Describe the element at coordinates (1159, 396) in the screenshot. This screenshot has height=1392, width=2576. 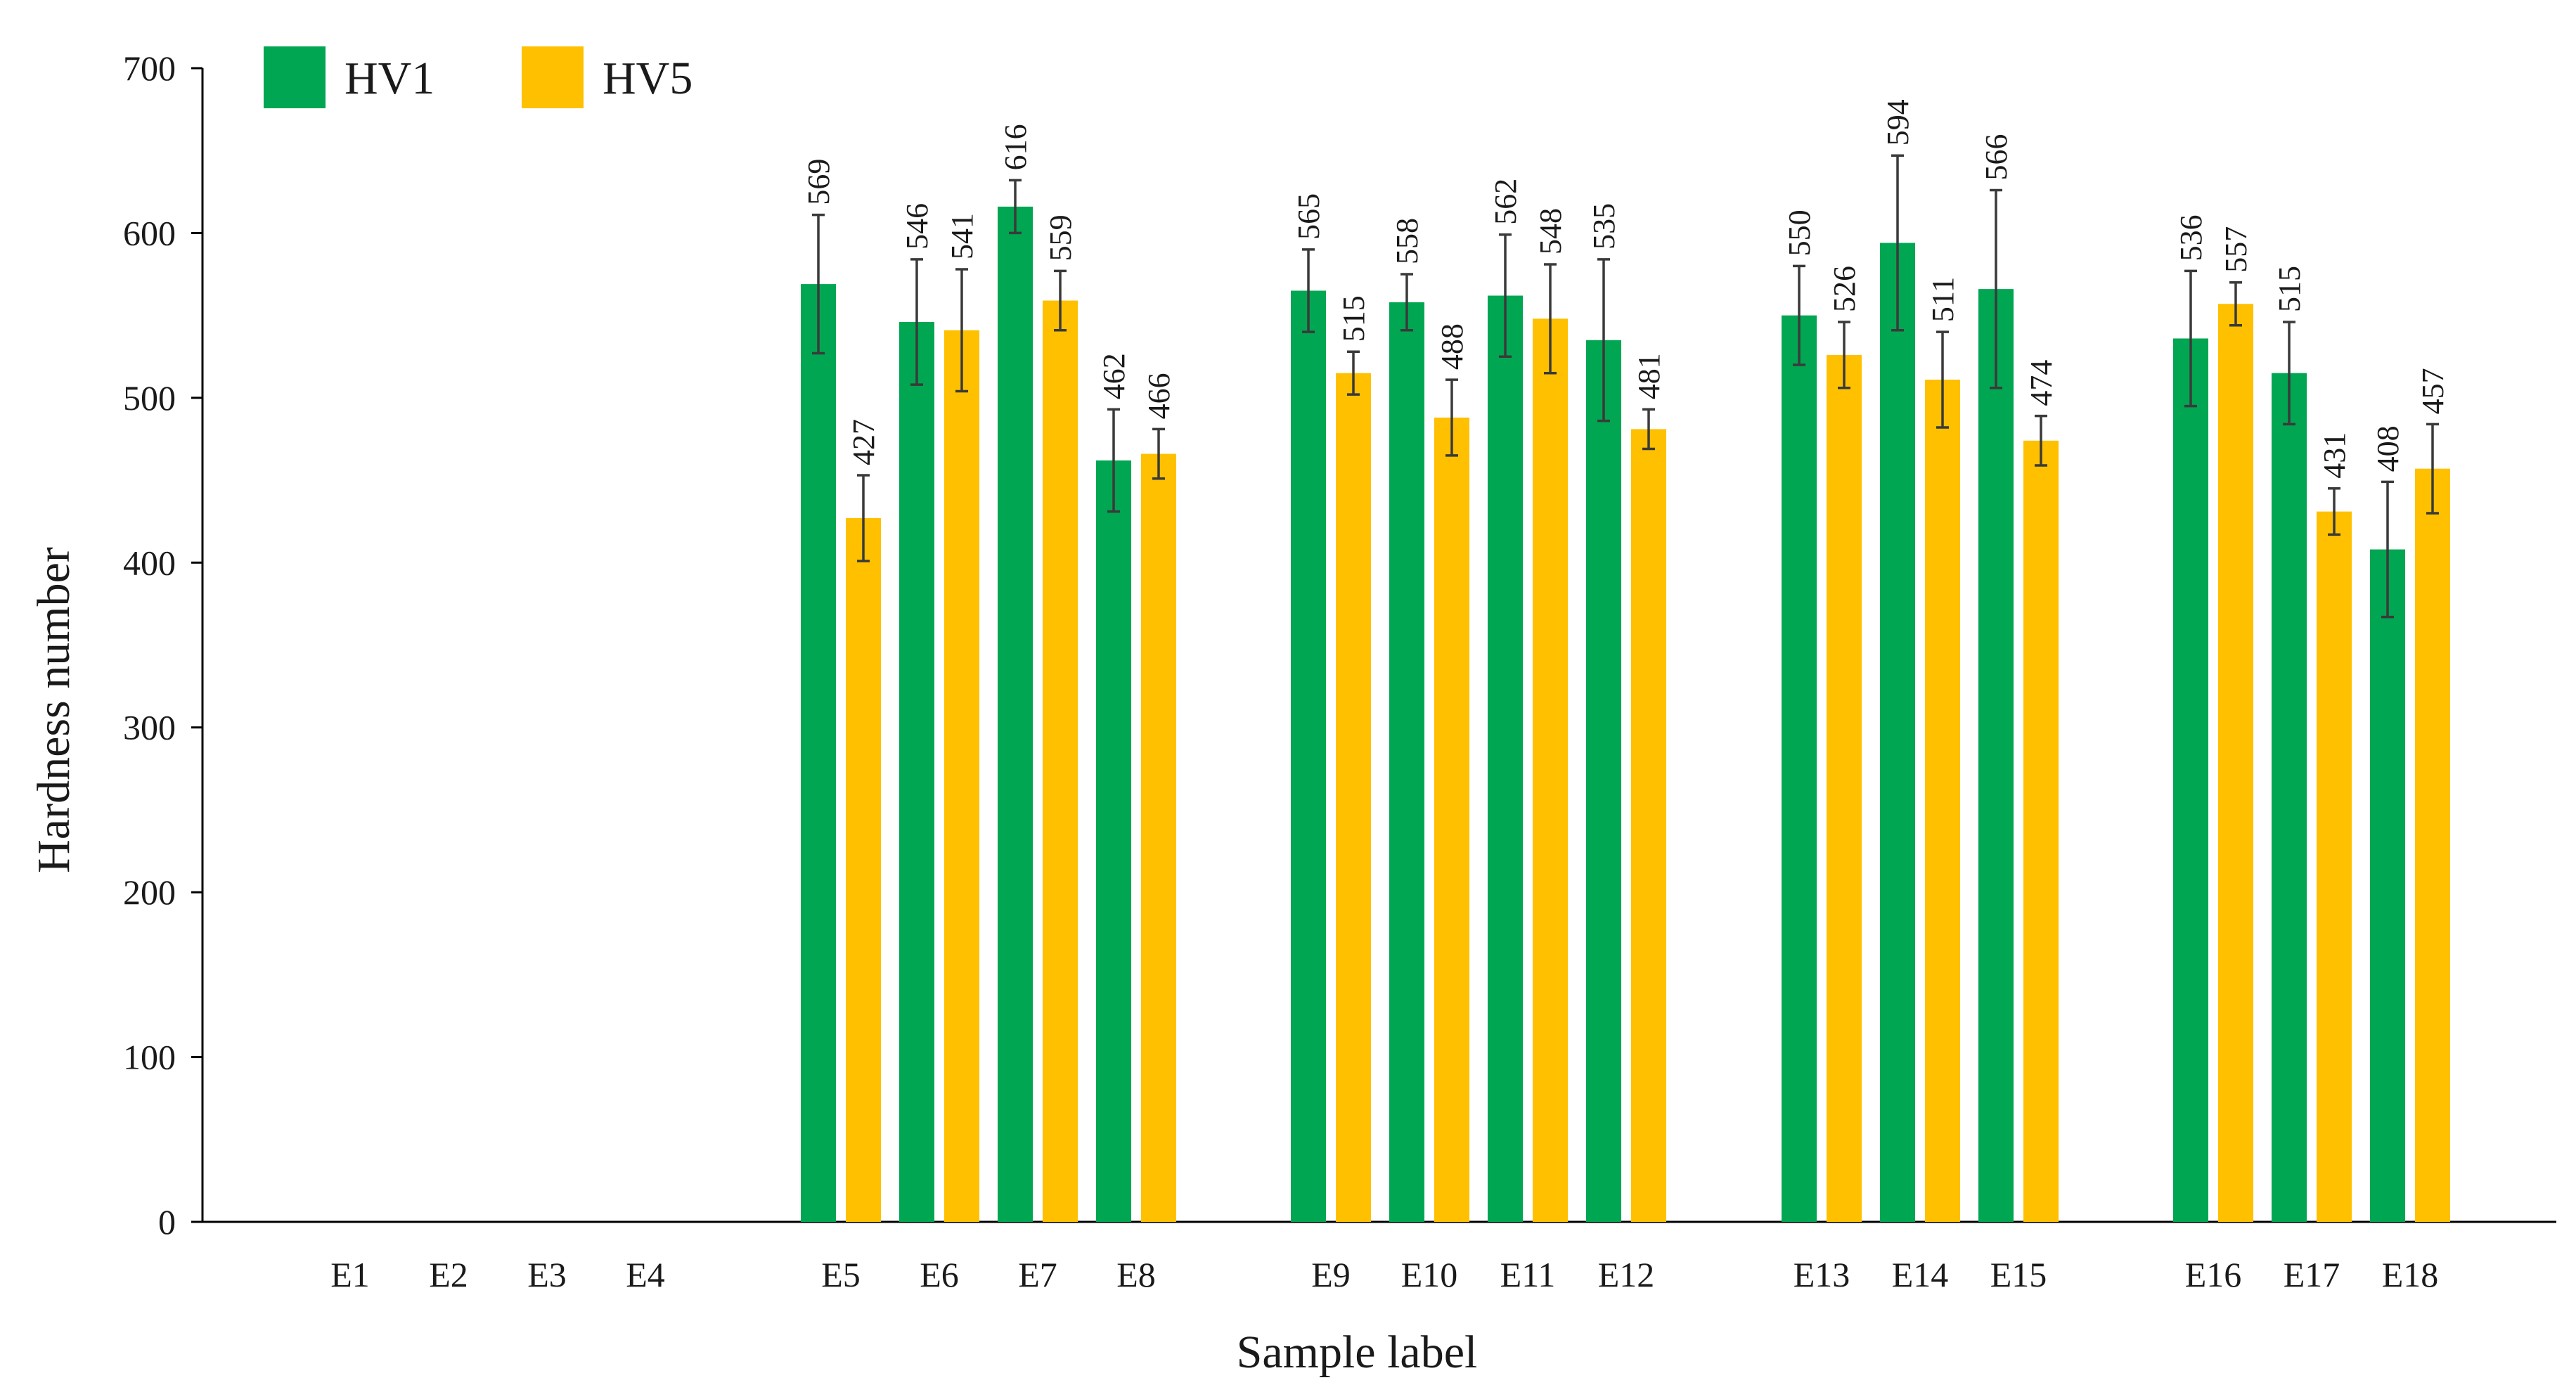
I see `data-label: 466` at that location.